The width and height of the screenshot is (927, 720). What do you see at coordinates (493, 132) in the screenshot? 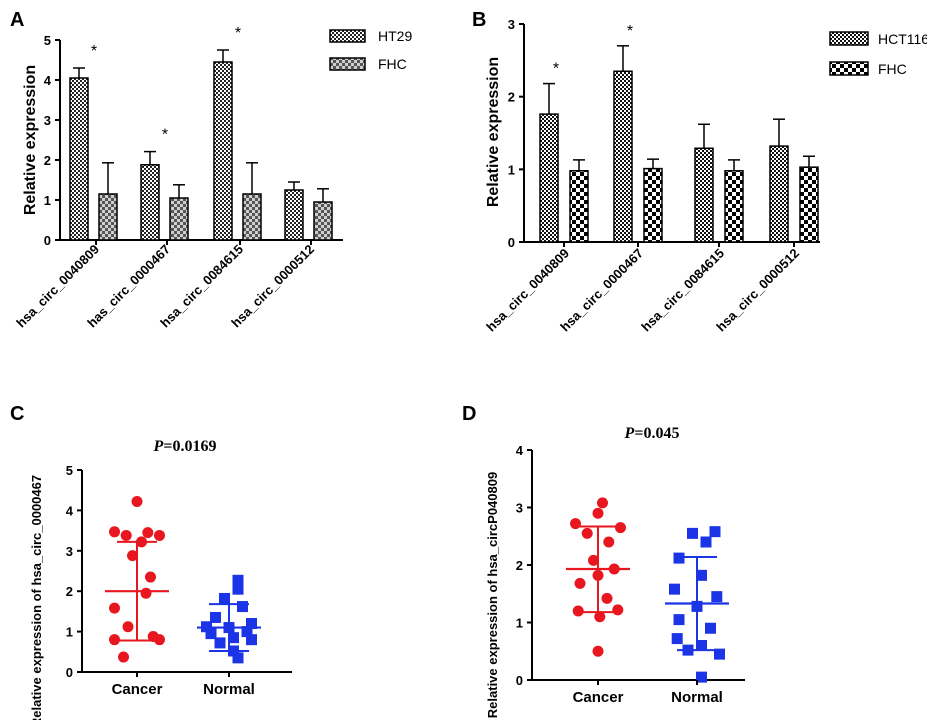
I see `panel-b-y-label: Relative expression` at bounding box center [493, 132].